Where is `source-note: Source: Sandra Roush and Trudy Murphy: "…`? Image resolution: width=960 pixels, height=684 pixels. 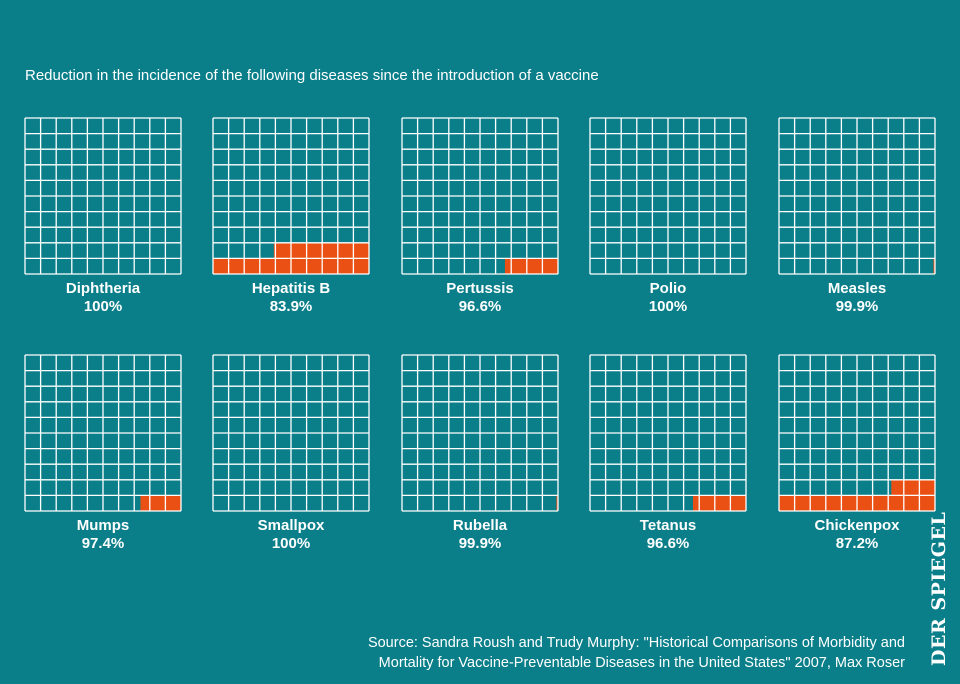 source-note: Source: Sandra Roush and Trudy Murphy: "… is located at coordinates (636, 653).